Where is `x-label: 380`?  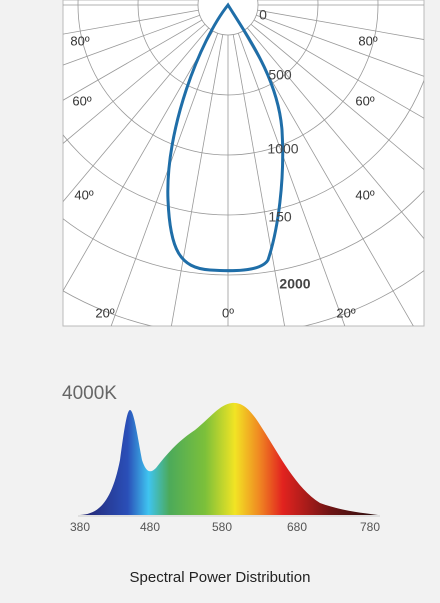 x-label: 380 is located at coordinates (80, 527).